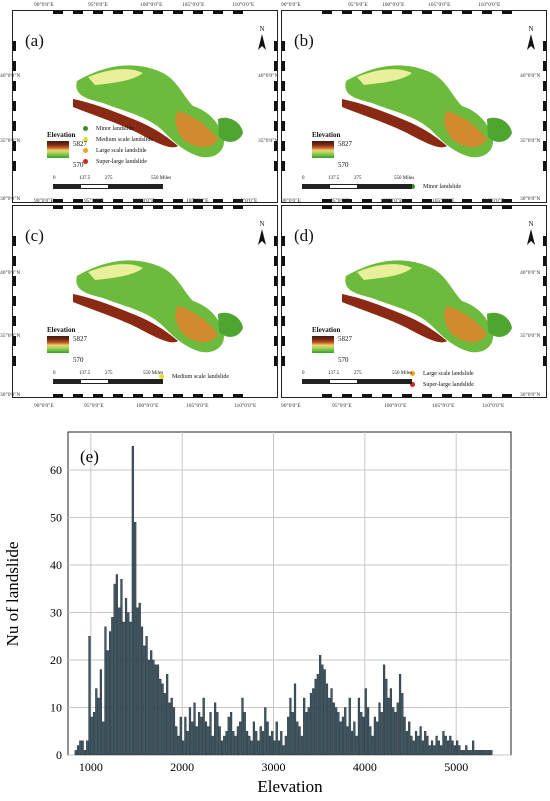 This screenshot has height=801, width=550. I want to click on panel-label: (e), so click(89, 456).